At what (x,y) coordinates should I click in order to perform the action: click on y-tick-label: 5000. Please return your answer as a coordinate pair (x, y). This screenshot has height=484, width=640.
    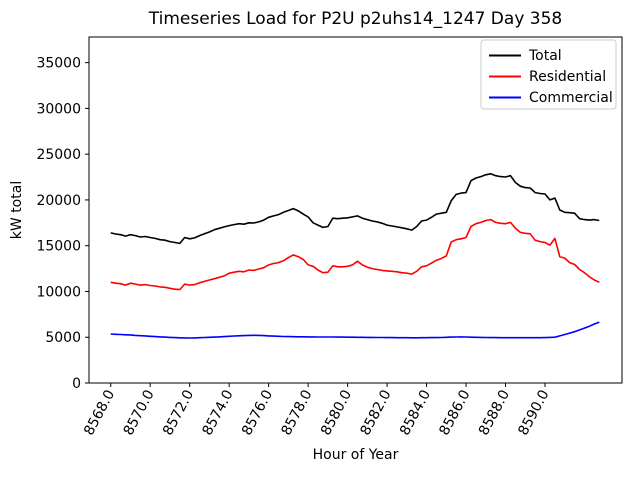
    Looking at the image, I should click on (63, 338).